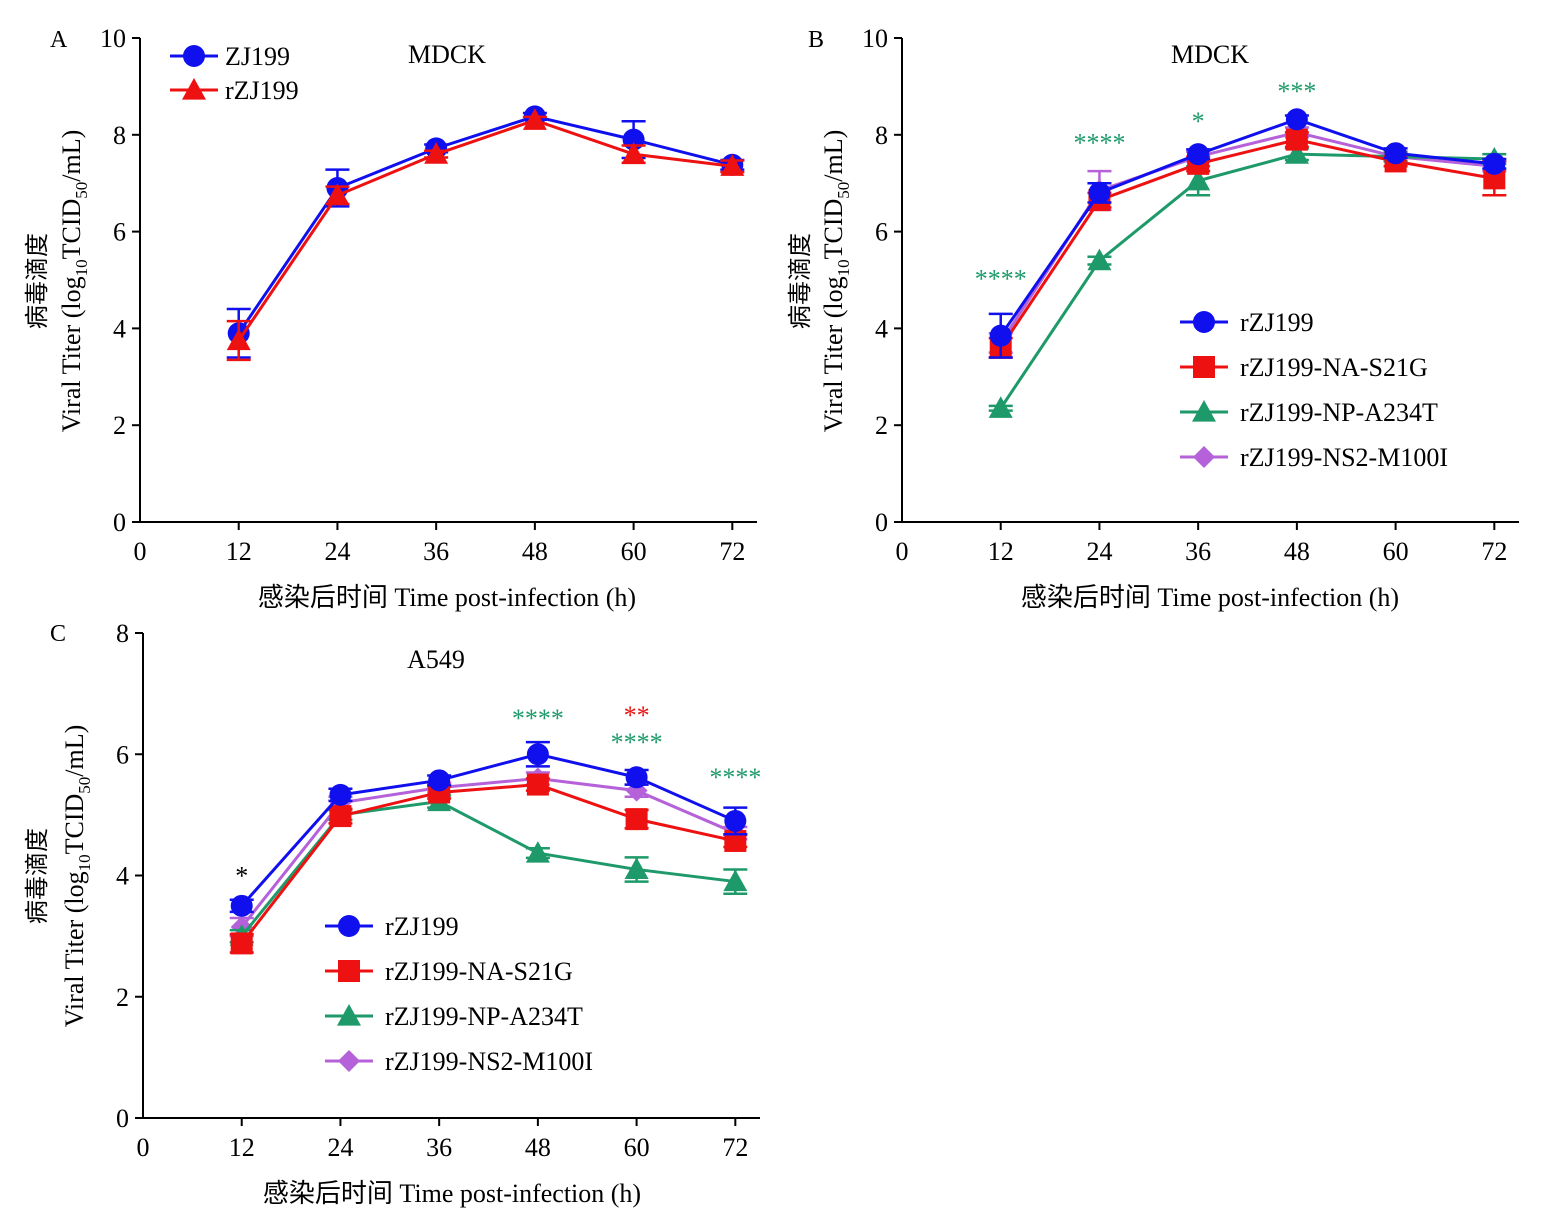 This screenshot has width=1549, height=1229. I want to click on legend-item: ZJ199, so click(230, 56).